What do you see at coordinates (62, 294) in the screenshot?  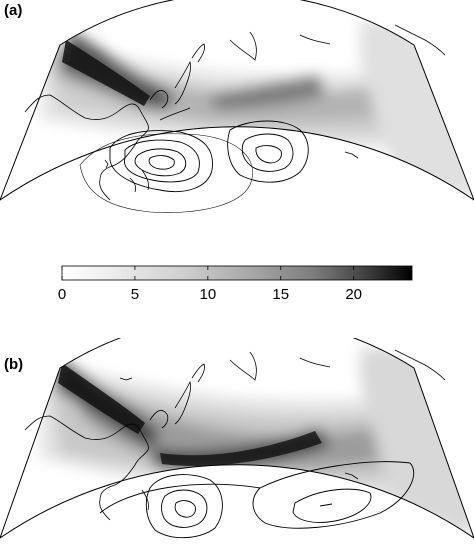 I see `colorbar-tick-label: 0` at bounding box center [62, 294].